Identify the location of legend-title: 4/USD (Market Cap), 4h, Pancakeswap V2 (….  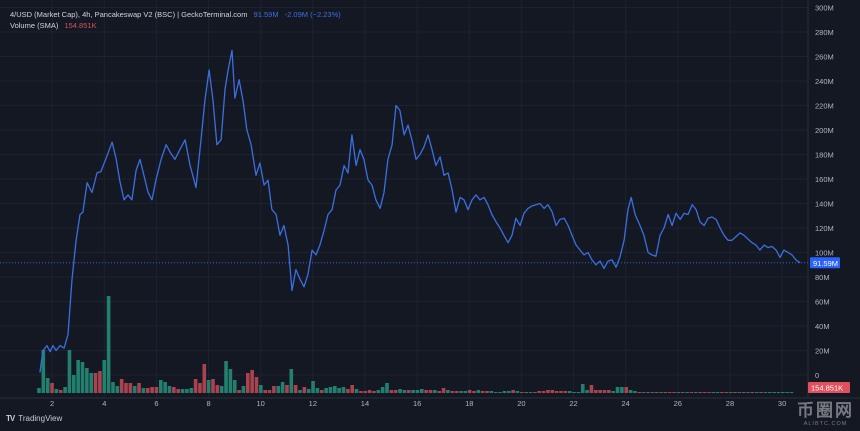
(129, 14).